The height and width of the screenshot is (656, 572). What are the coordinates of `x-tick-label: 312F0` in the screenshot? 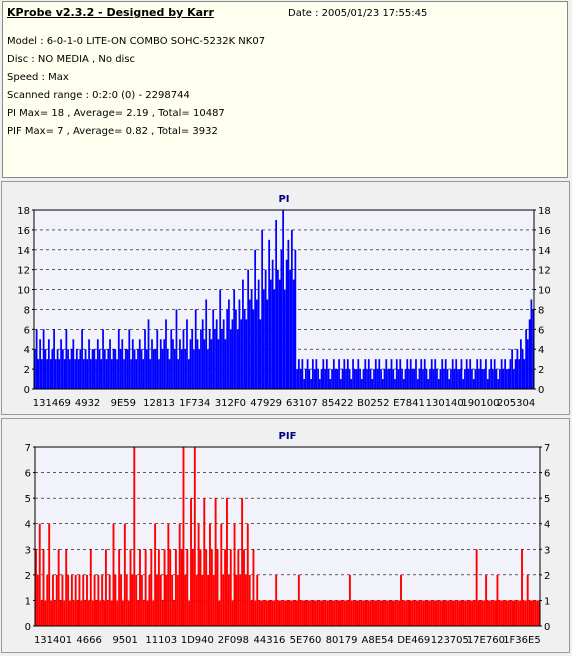 It's located at (230, 403).